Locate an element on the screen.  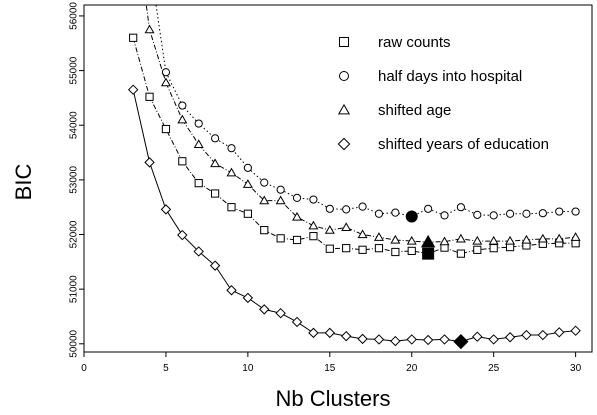
y-tick-label: 55000 is located at coordinates (74, 70).